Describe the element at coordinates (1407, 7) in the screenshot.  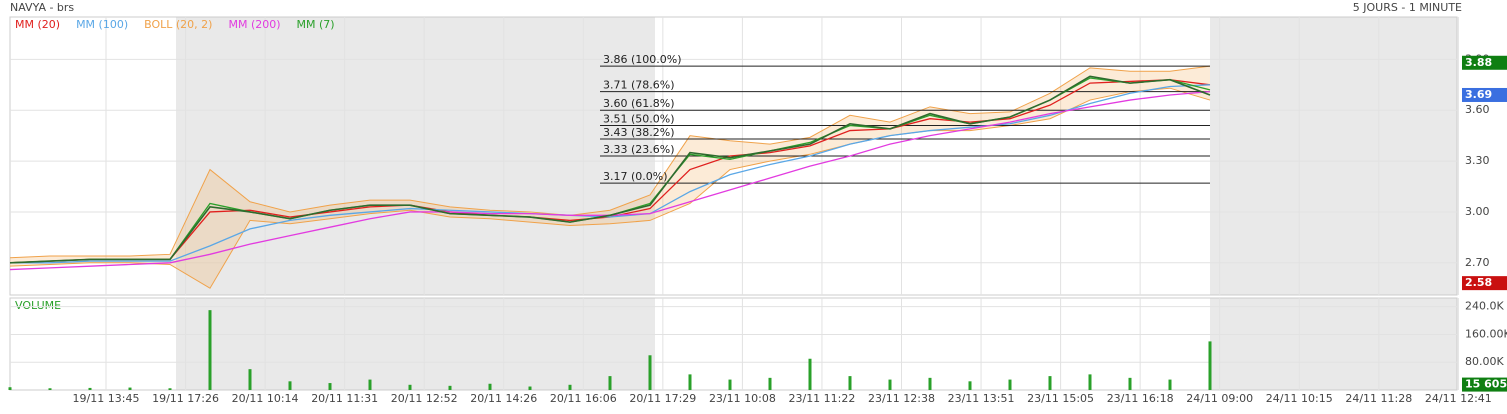
I see `timeframe: 5 JOURS - 1 MINUTE` at that location.